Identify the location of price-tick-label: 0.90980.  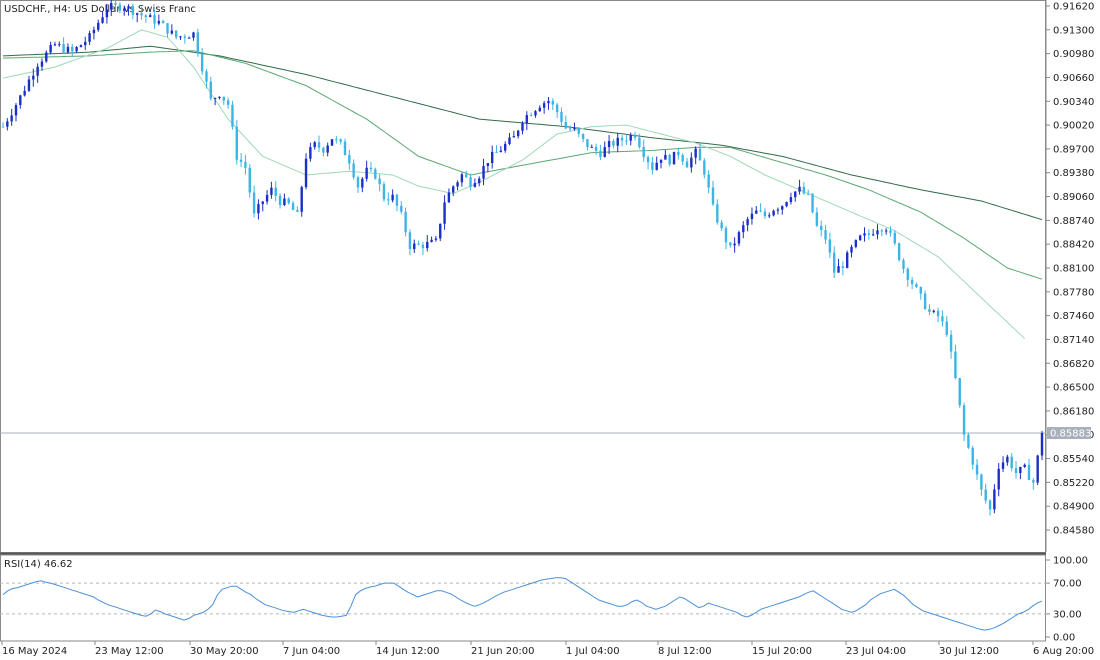
(1073, 54).